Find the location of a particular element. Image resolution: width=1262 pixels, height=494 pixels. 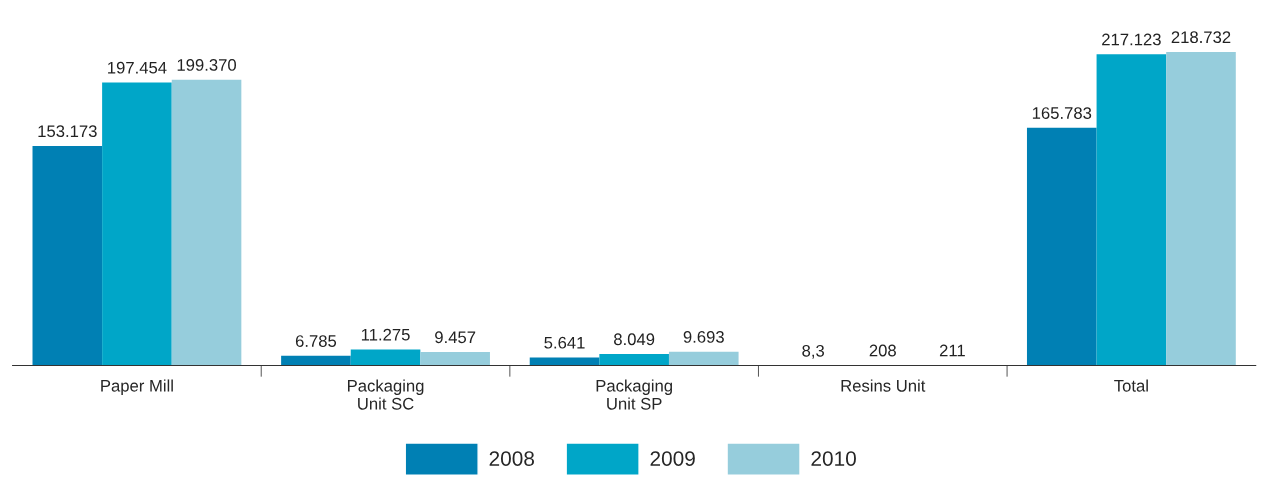

legend-label: 2009 is located at coordinates (672, 458).